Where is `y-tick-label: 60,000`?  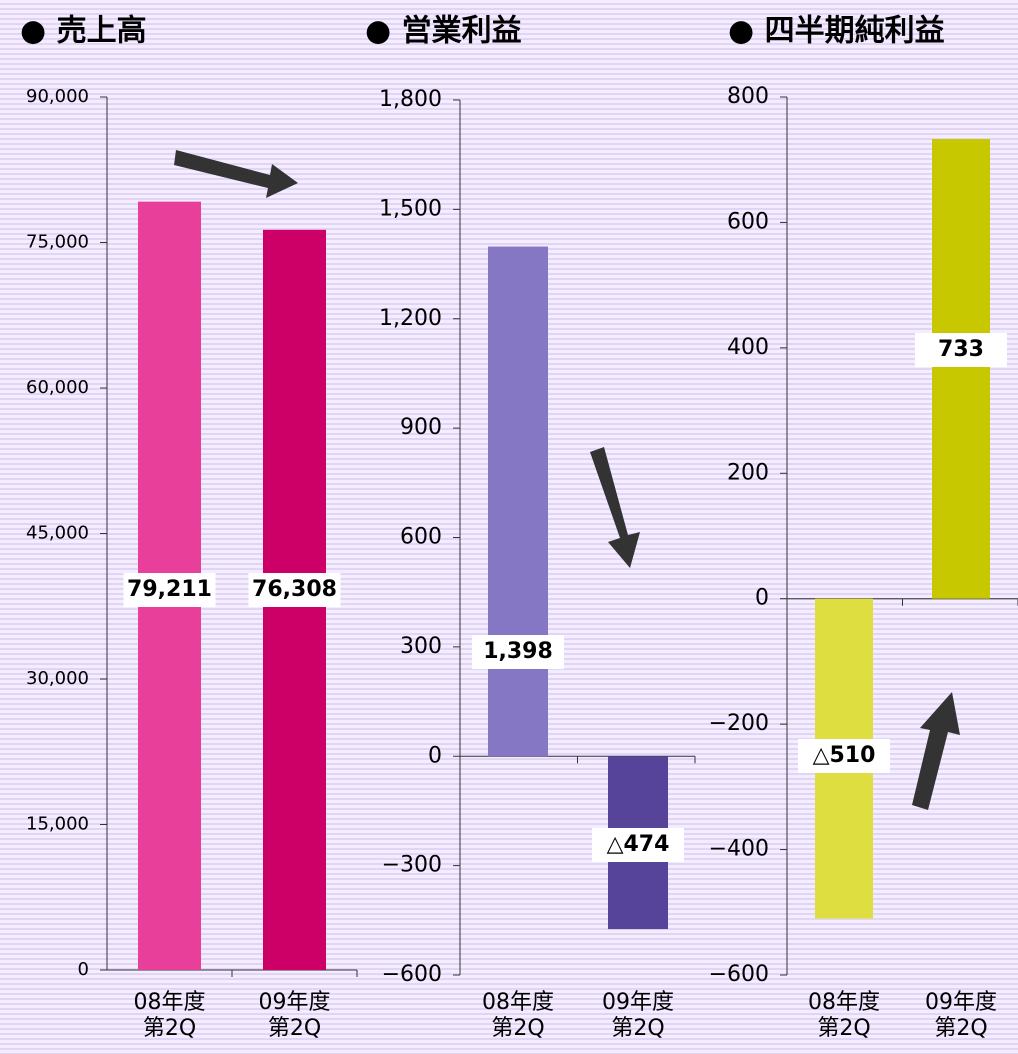
y-tick-label: 60,000 is located at coordinates (57, 387).